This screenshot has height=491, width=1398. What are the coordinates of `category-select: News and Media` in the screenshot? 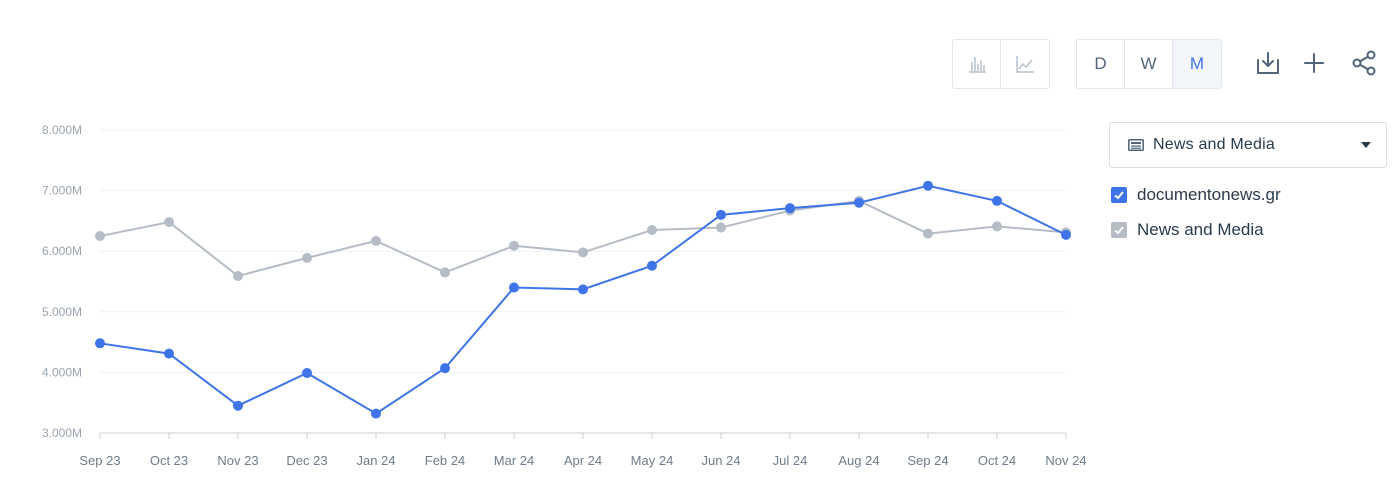 It's located at (1248, 145).